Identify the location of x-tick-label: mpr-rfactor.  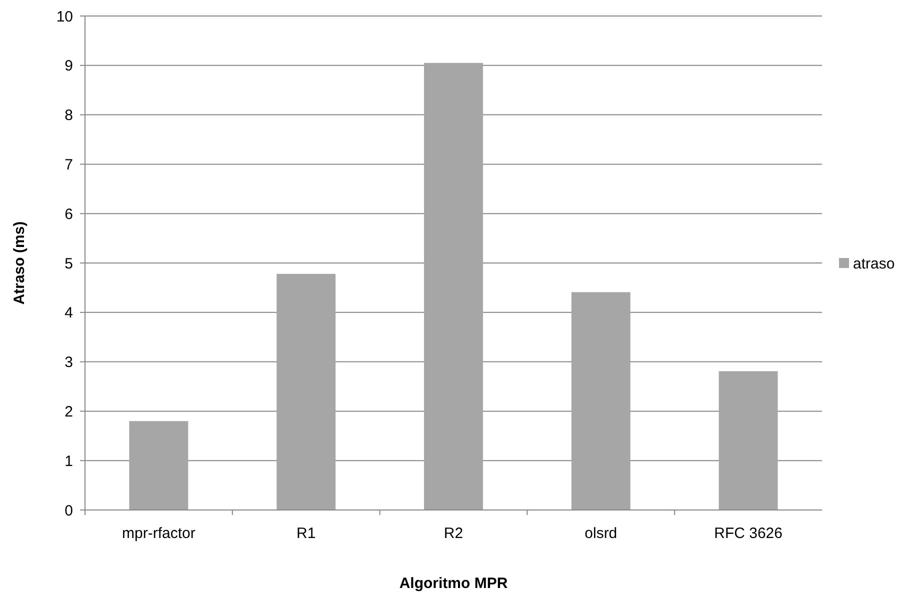
(159, 533).